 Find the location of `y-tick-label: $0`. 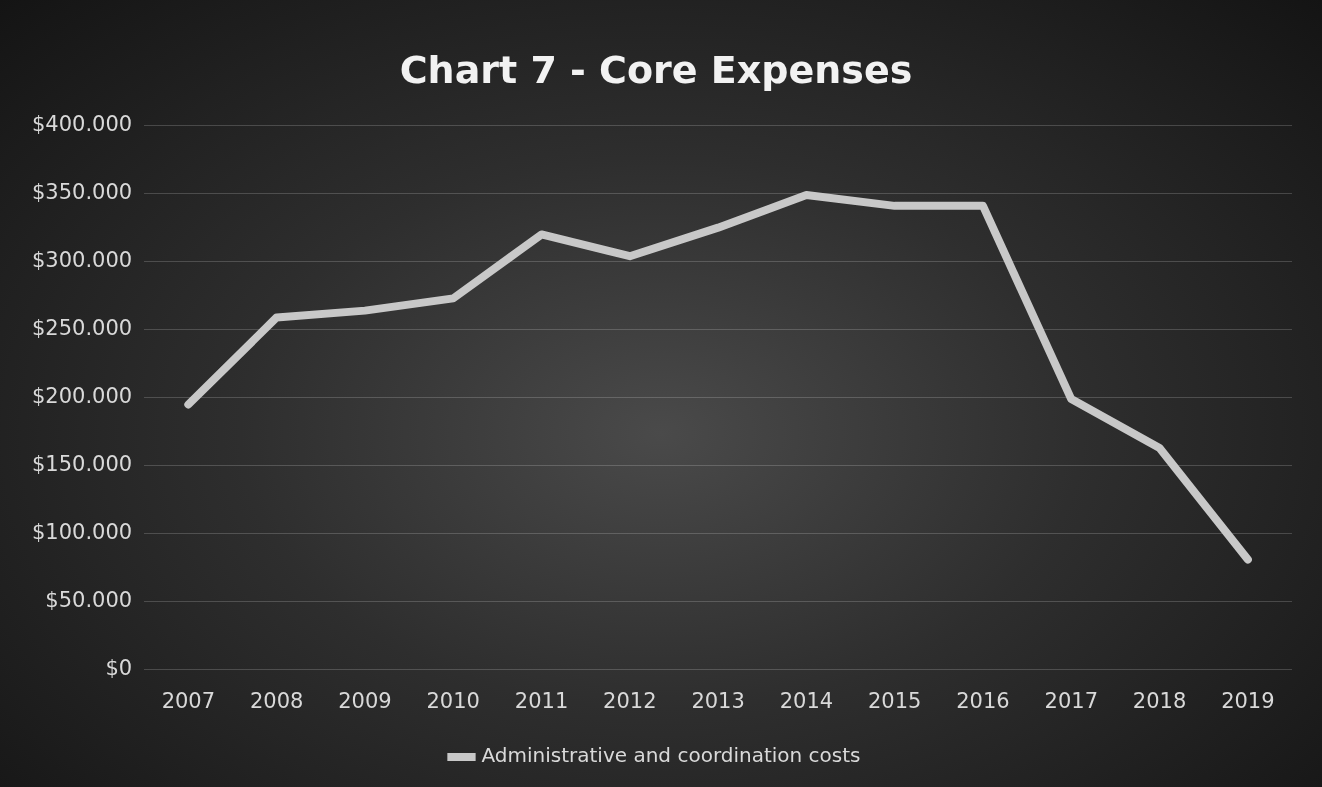

y-tick-label: $0 is located at coordinates (119, 668).